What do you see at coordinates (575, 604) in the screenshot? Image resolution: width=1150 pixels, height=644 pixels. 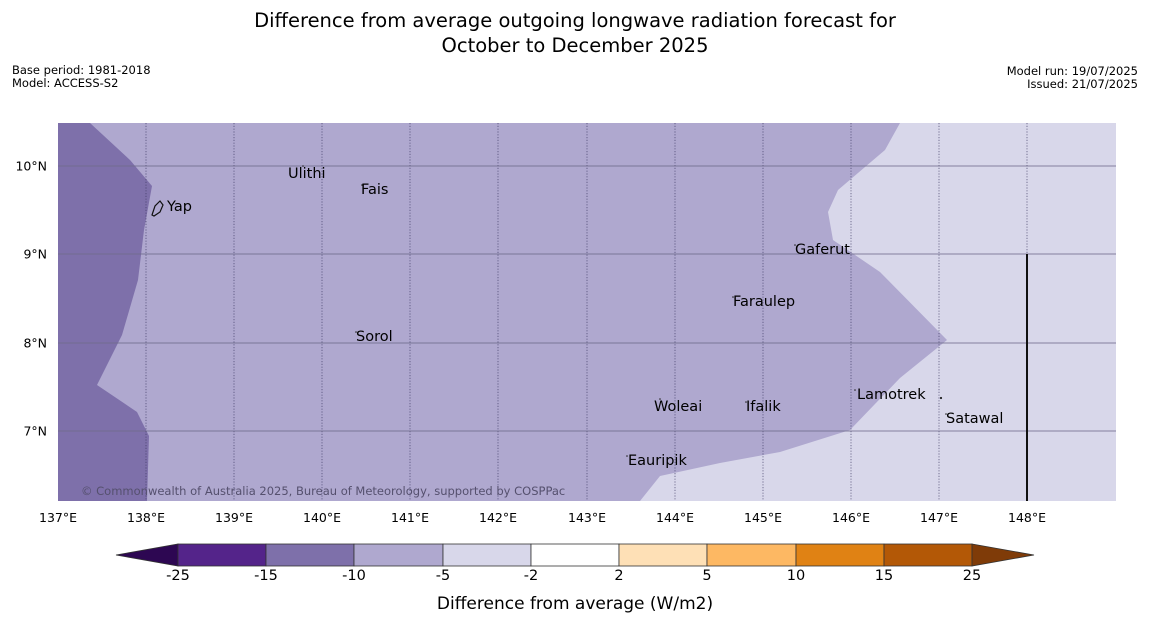 I see `colorbar-label: Difference from average (W/m2)` at bounding box center [575, 604].